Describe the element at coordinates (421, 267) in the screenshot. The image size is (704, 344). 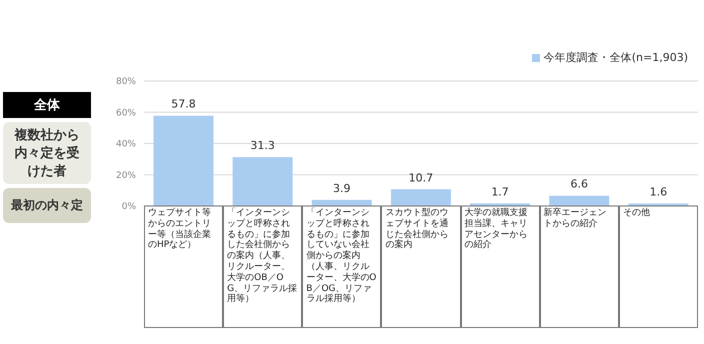
I see `x-tick-label: スカウト型のウェブサイトを通じた会社側からの案内` at that location.